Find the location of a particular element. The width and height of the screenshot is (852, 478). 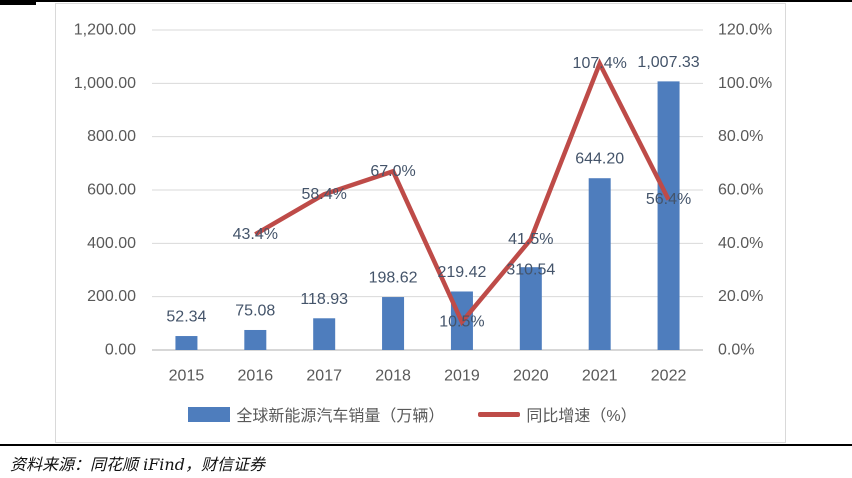

left-axis-tick: 1,200.00 is located at coordinates (105, 30).